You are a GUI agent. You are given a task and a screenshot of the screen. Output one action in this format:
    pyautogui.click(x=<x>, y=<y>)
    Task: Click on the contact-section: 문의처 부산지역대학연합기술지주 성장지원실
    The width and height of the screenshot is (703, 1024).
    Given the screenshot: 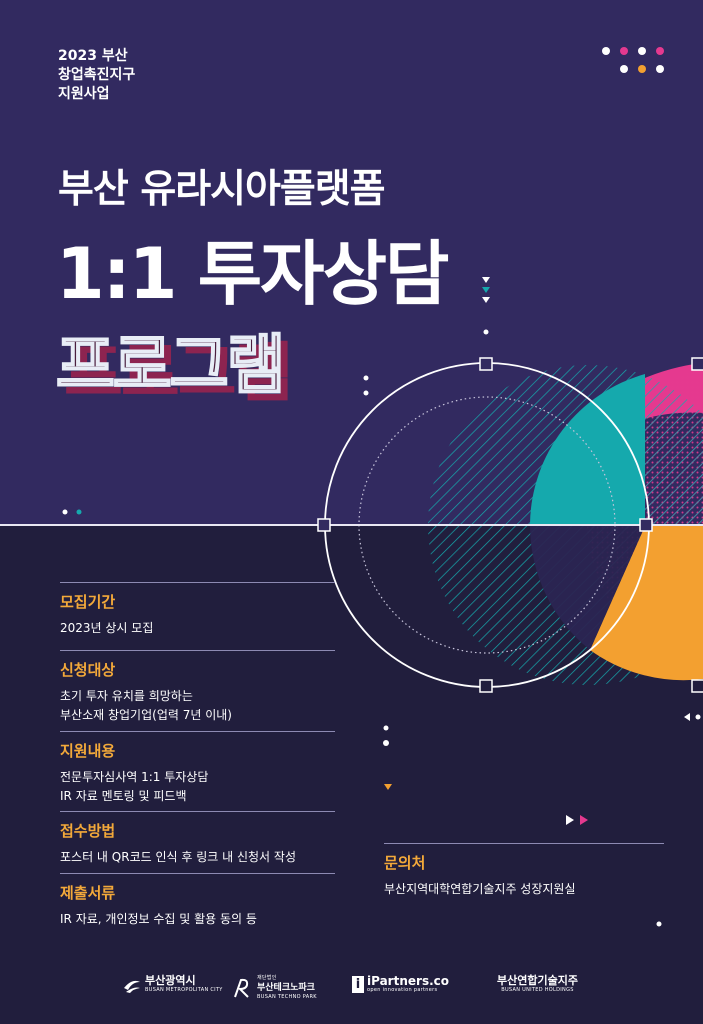 What is the action you would take?
    pyautogui.click(x=524, y=870)
    